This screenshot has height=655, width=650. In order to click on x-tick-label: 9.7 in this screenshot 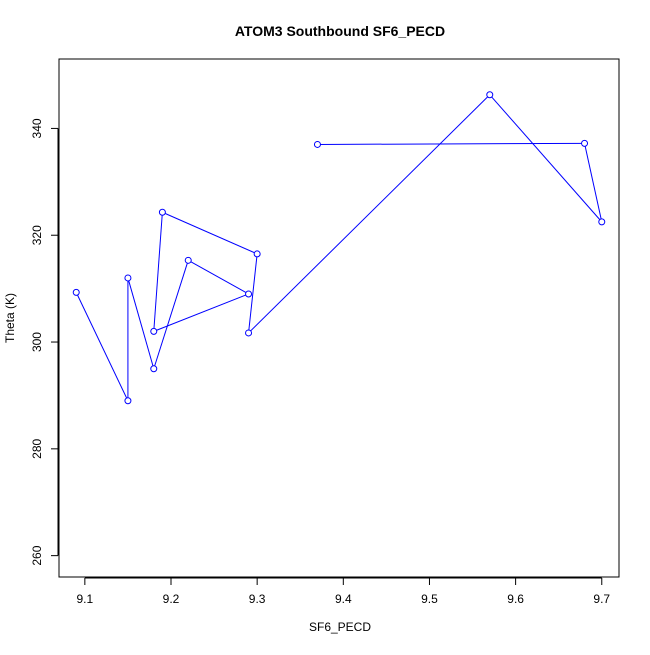, I will do `click(601, 599)`.